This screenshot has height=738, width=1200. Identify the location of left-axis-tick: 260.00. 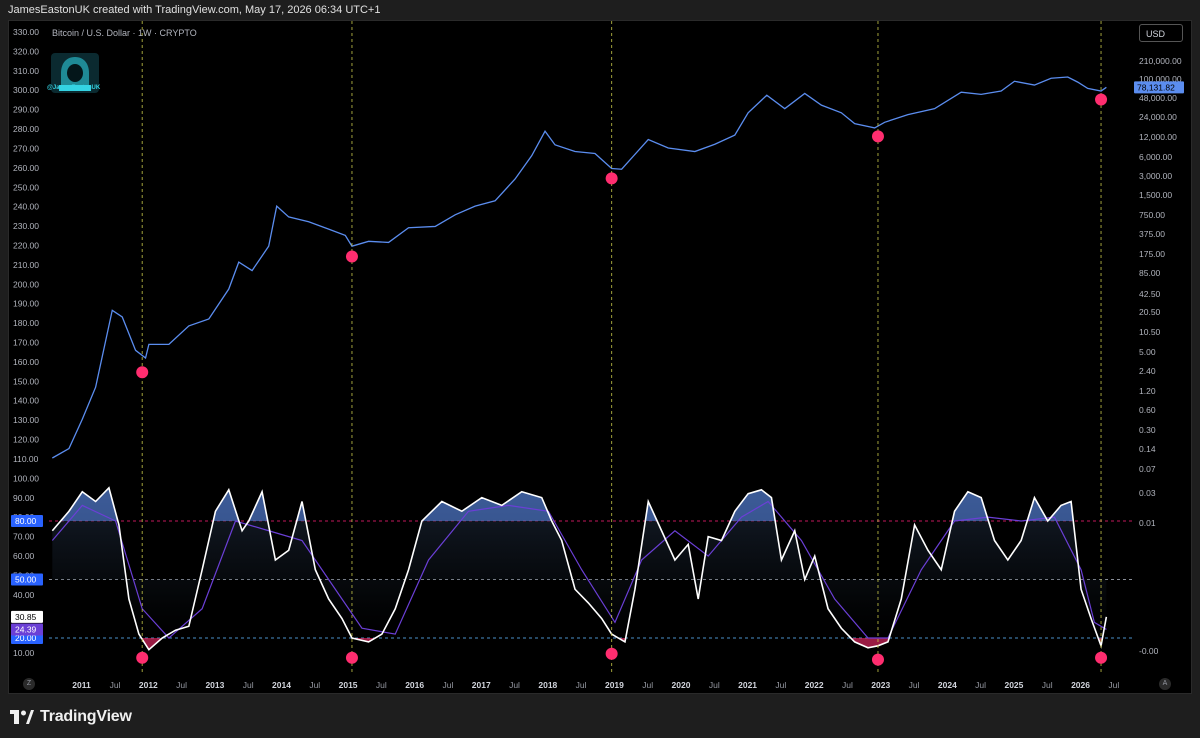
(26, 168).